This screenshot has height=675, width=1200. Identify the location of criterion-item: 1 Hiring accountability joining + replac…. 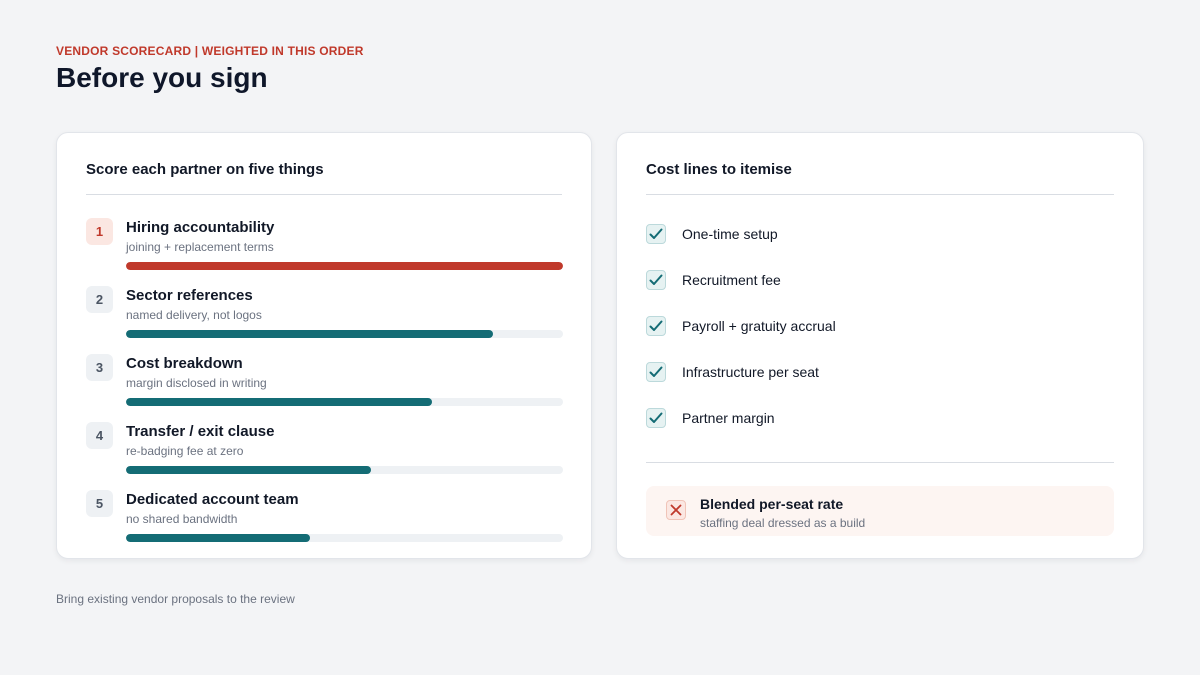
(324, 252).